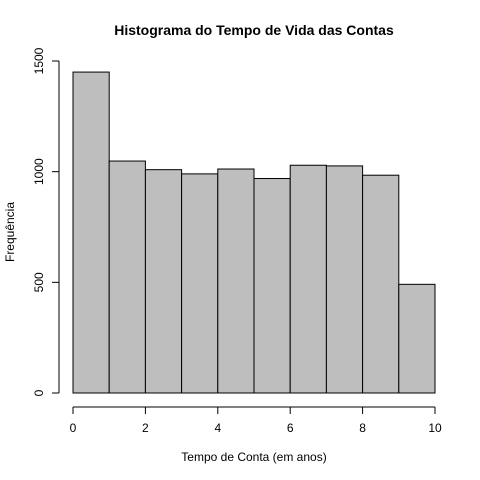  Describe the element at coordinates (39, 392) in the screenshot. I see `y-tick-label: 0` at that location.